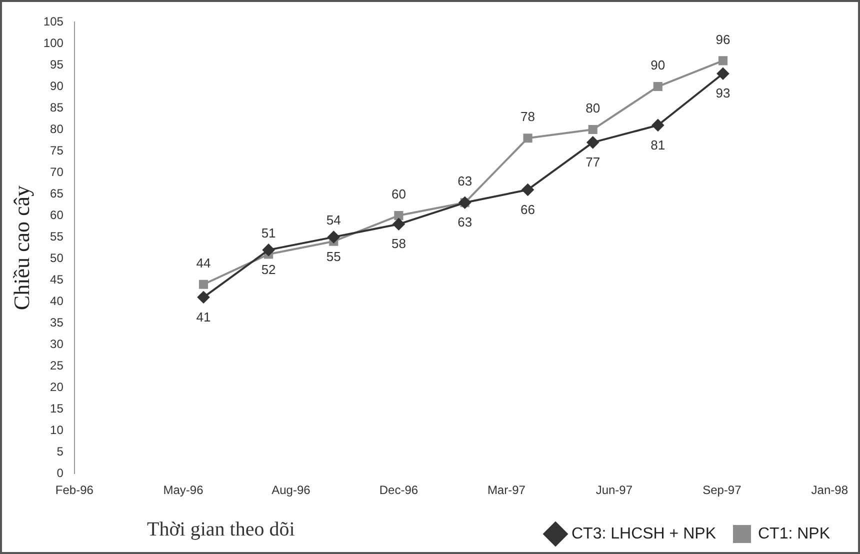  Describe the element at coordinates (57, 150) in the screenshot. I see `y-tick-label: 75` at that location.